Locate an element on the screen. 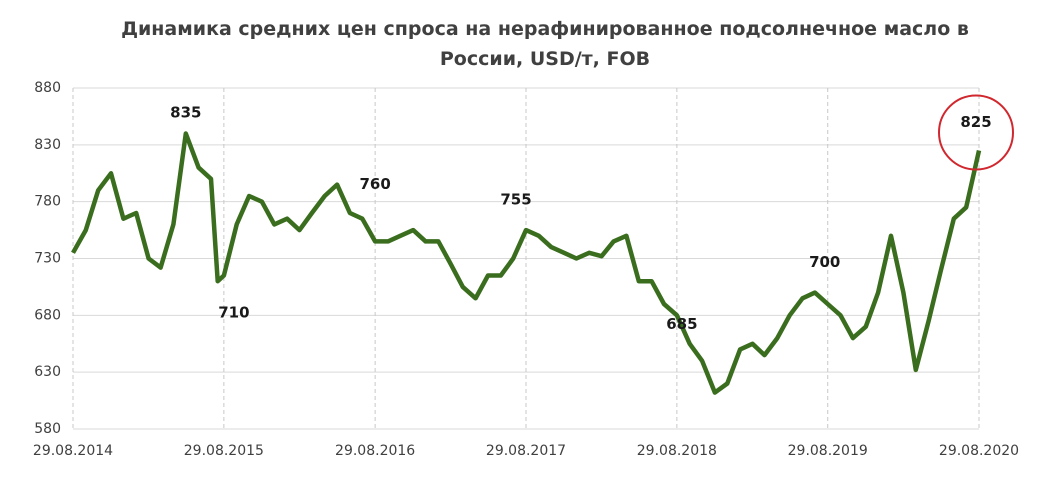 The height and width of the screenshot is (496, 1051). annotation: 710 is located at coordinates (233, 313).